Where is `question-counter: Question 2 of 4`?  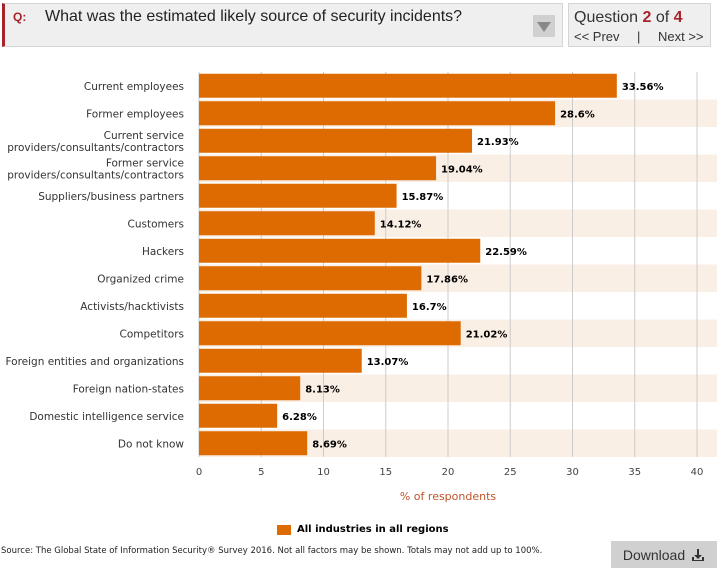 question-counter: Question 2 of 4 is located at coordinates (628, 17).